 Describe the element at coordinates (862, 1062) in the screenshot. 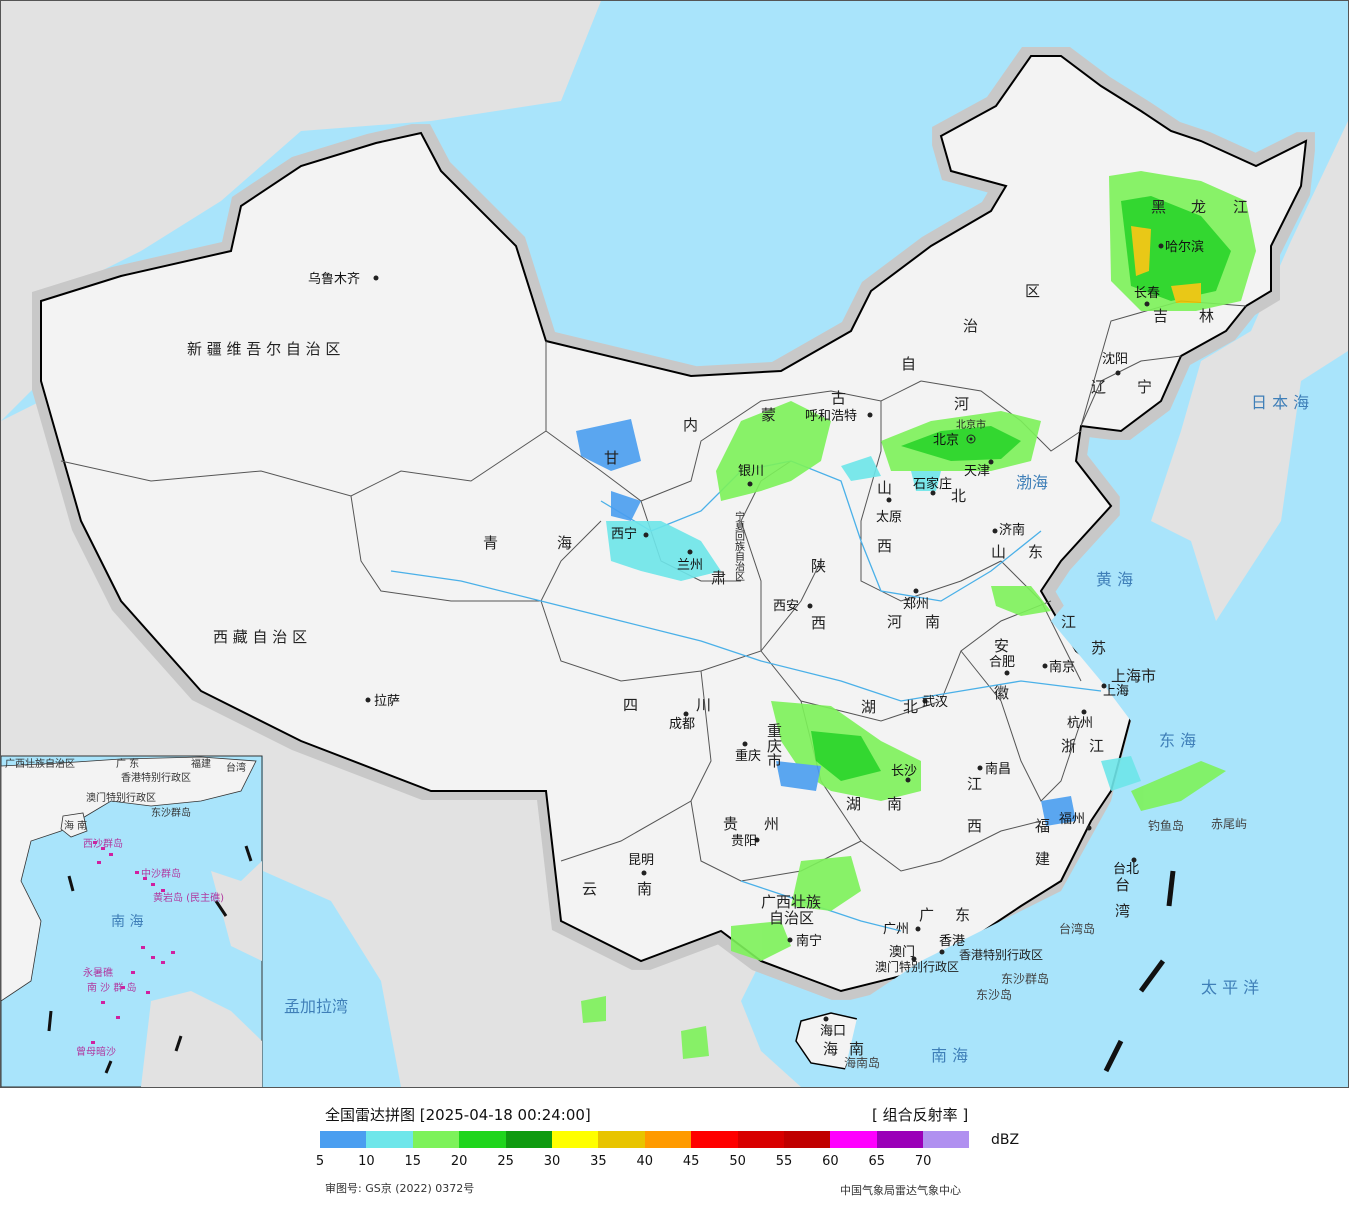

I see `island-hainan-dao: 海南岛` at that location.